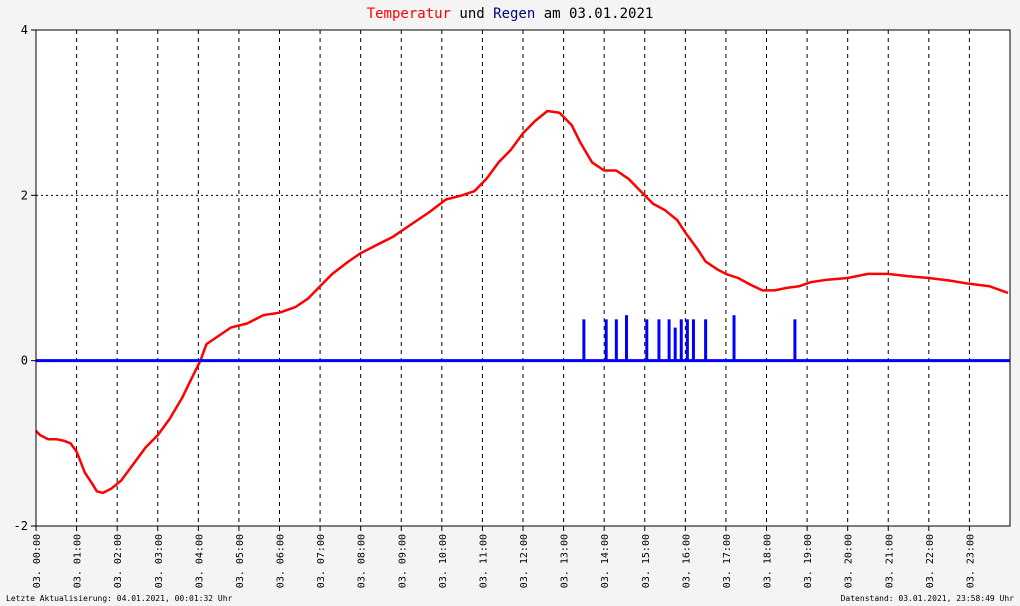 Image resolution: width=1020 pixels, height=606 pixels. What do you see at coordinates (362, 561) in the screenshot?
I see `x-tick-label: 03. 08:00` at bounding box center [362, 561].